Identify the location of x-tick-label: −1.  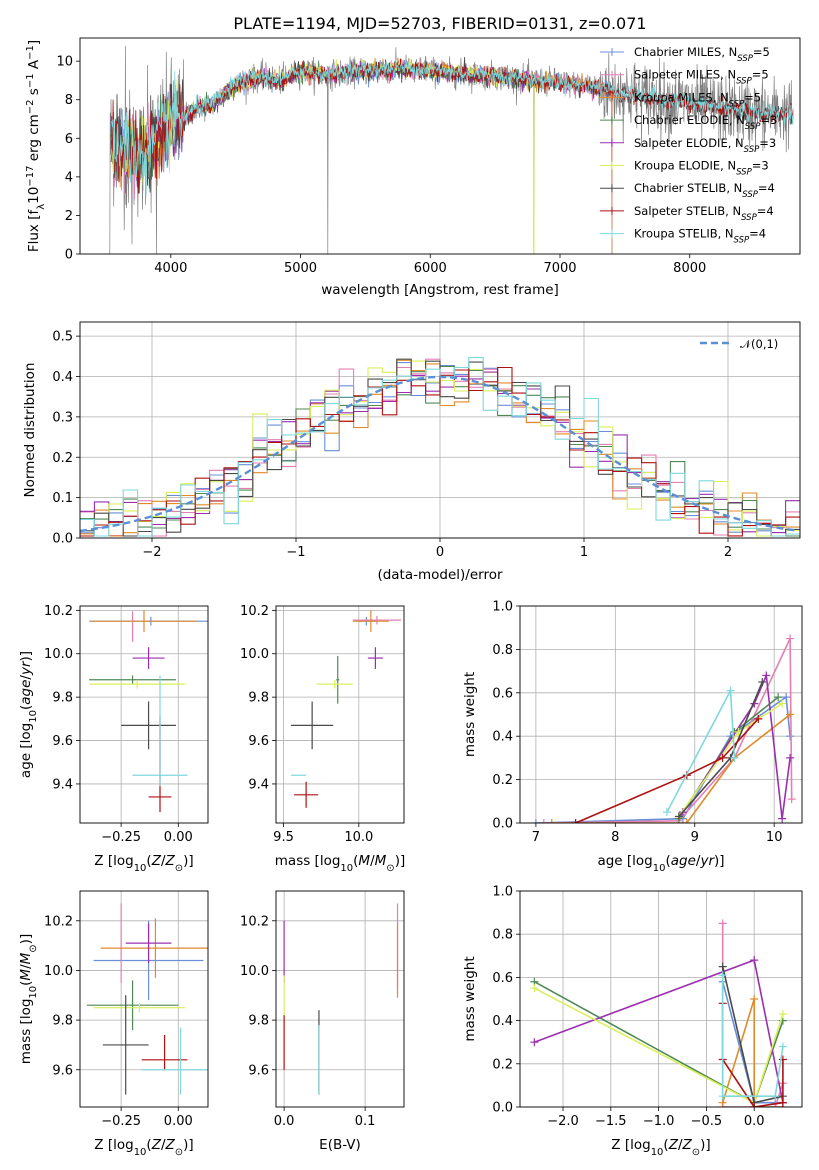
(295, 552).